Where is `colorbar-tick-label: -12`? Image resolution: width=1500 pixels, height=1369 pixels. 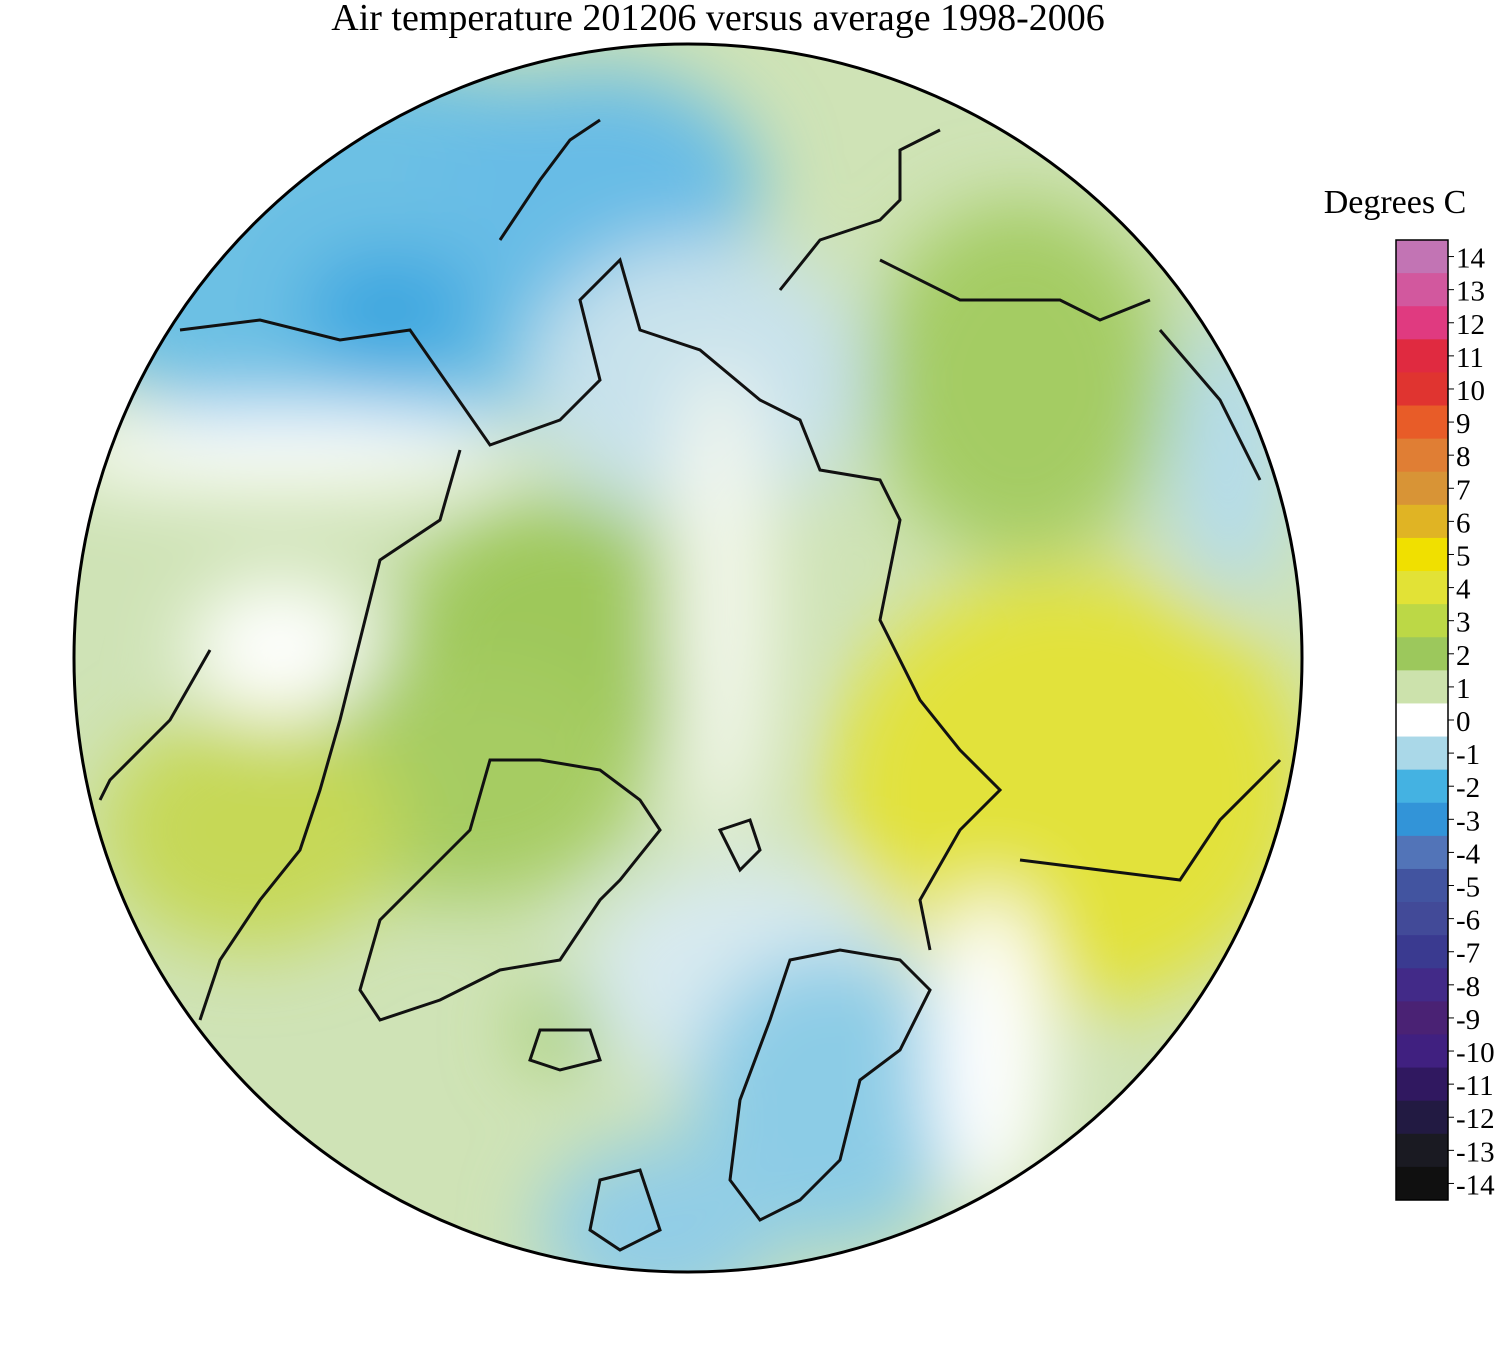
colorbar-tick-label: -12 is located at coordinates (1475, 1119).